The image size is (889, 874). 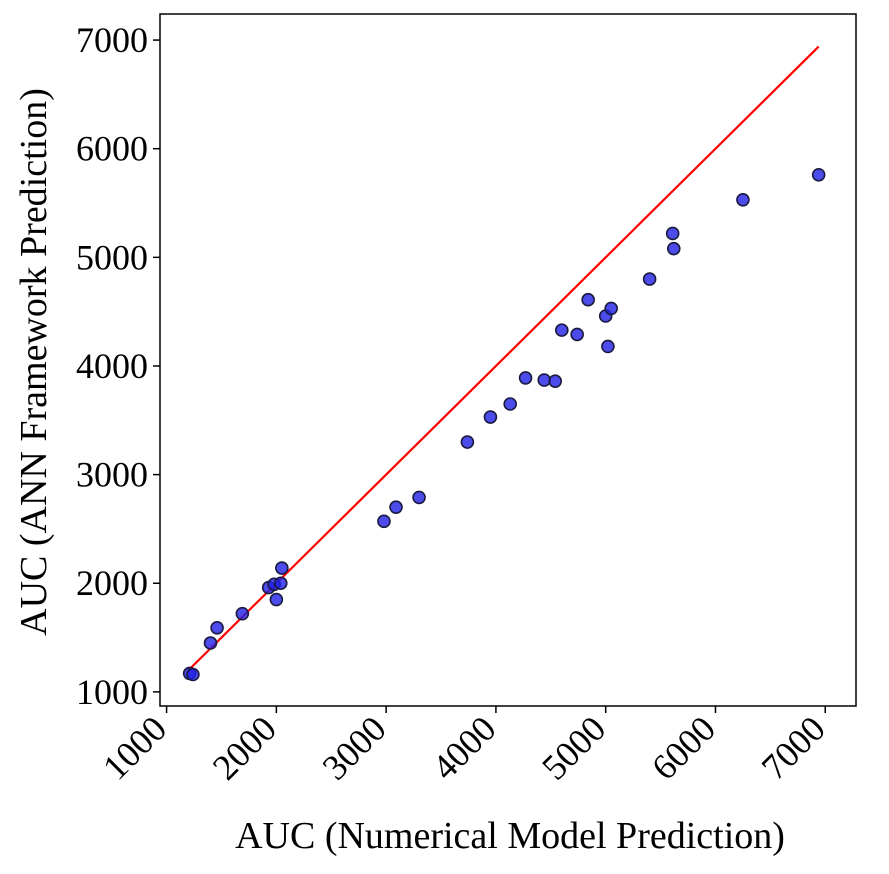 What do you see at coordinates (510, 836) in the screenshot?
I see `x-axis-label: AUC (Numerical Model Prediction)` at bounding box center [510, 836].